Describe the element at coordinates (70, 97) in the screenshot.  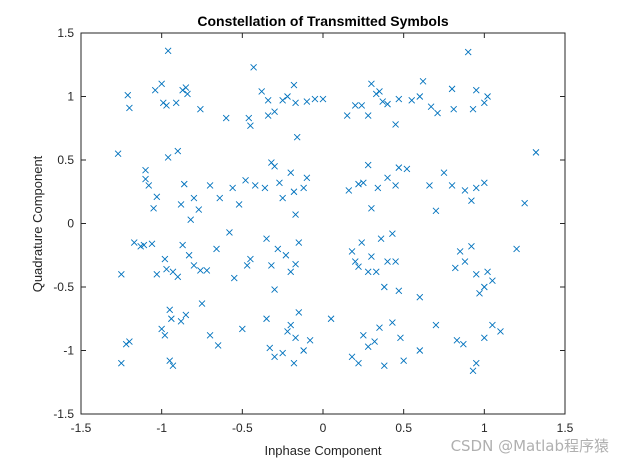
I see `y-tick-label: 1` at that location.